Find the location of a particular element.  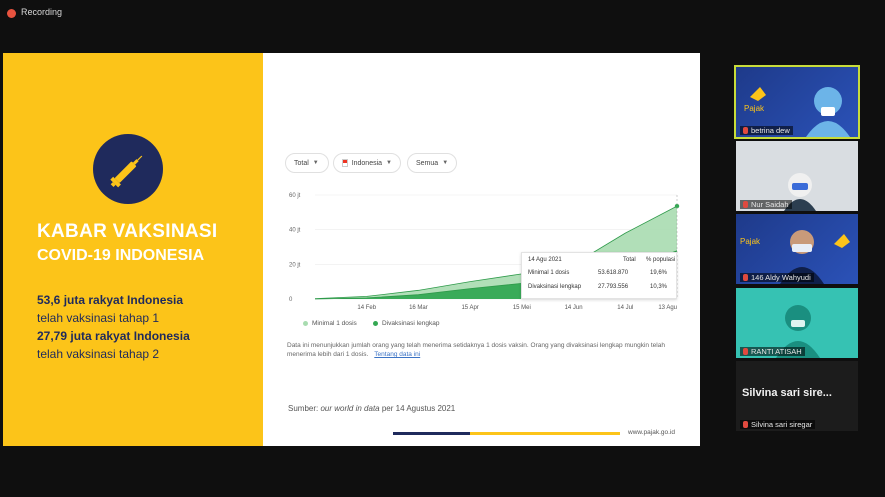

participant-tile: Nur Saidah is located at coordinates (797, 176).